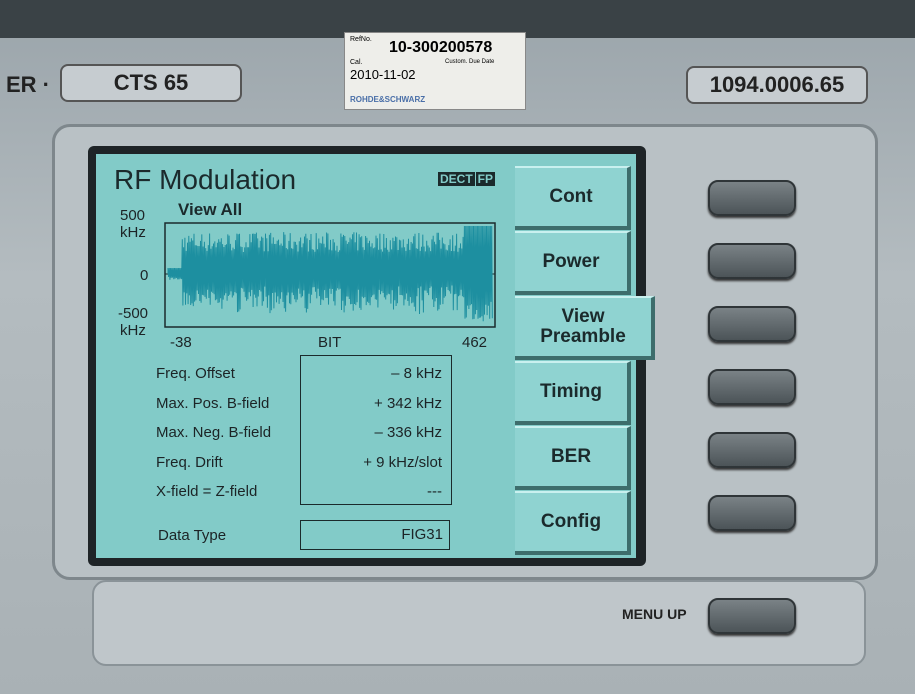 The width and height of the screenshot is (915, 694). Describe the element at coordinates (133, 215) in the screenshot. I see `y-label: 500` at that location.